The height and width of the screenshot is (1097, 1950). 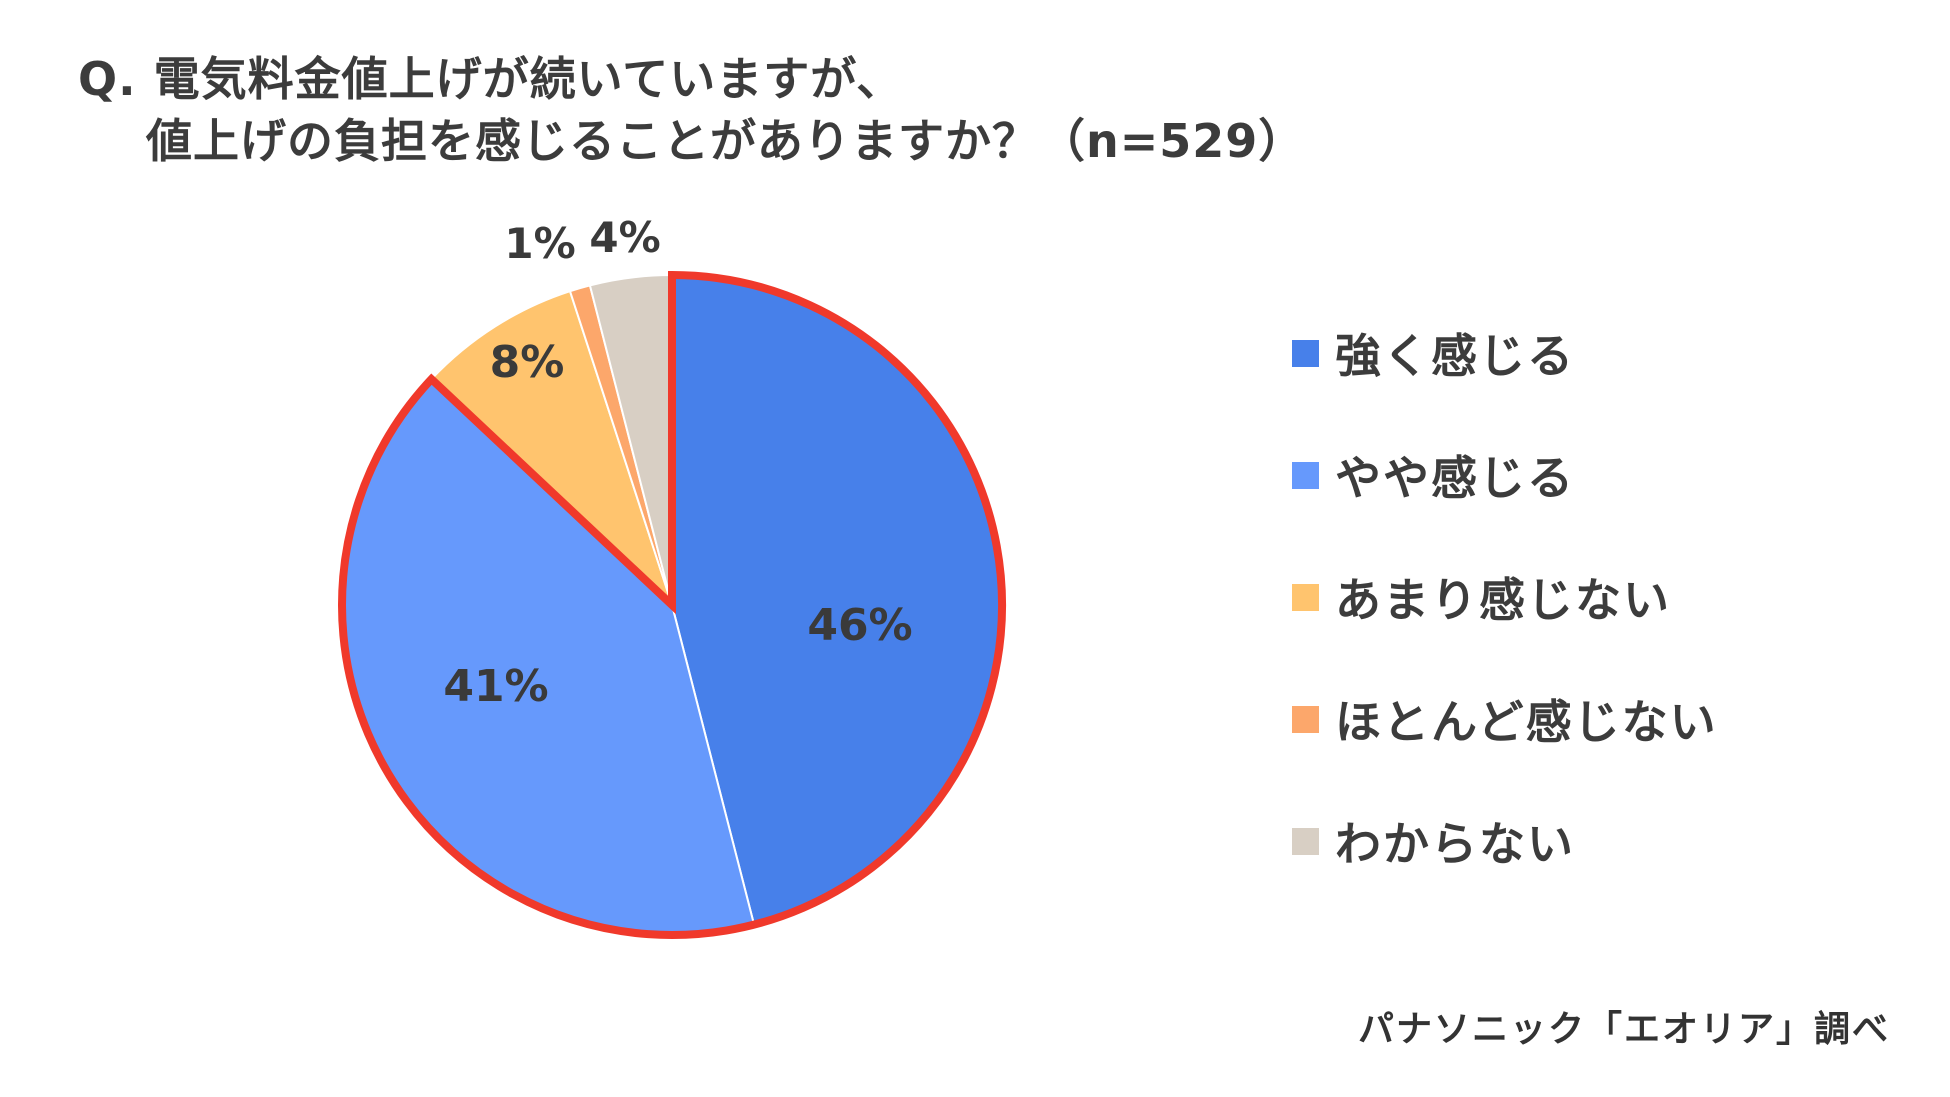 I want to click on legend-label: わからない, so click(x=1455, y=844).